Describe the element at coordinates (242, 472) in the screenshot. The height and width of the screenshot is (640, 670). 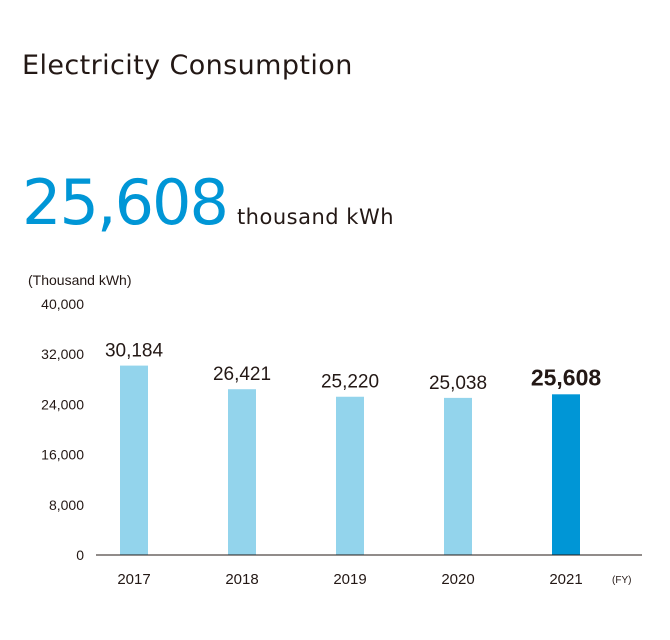
I see `bar-2018` at that location.